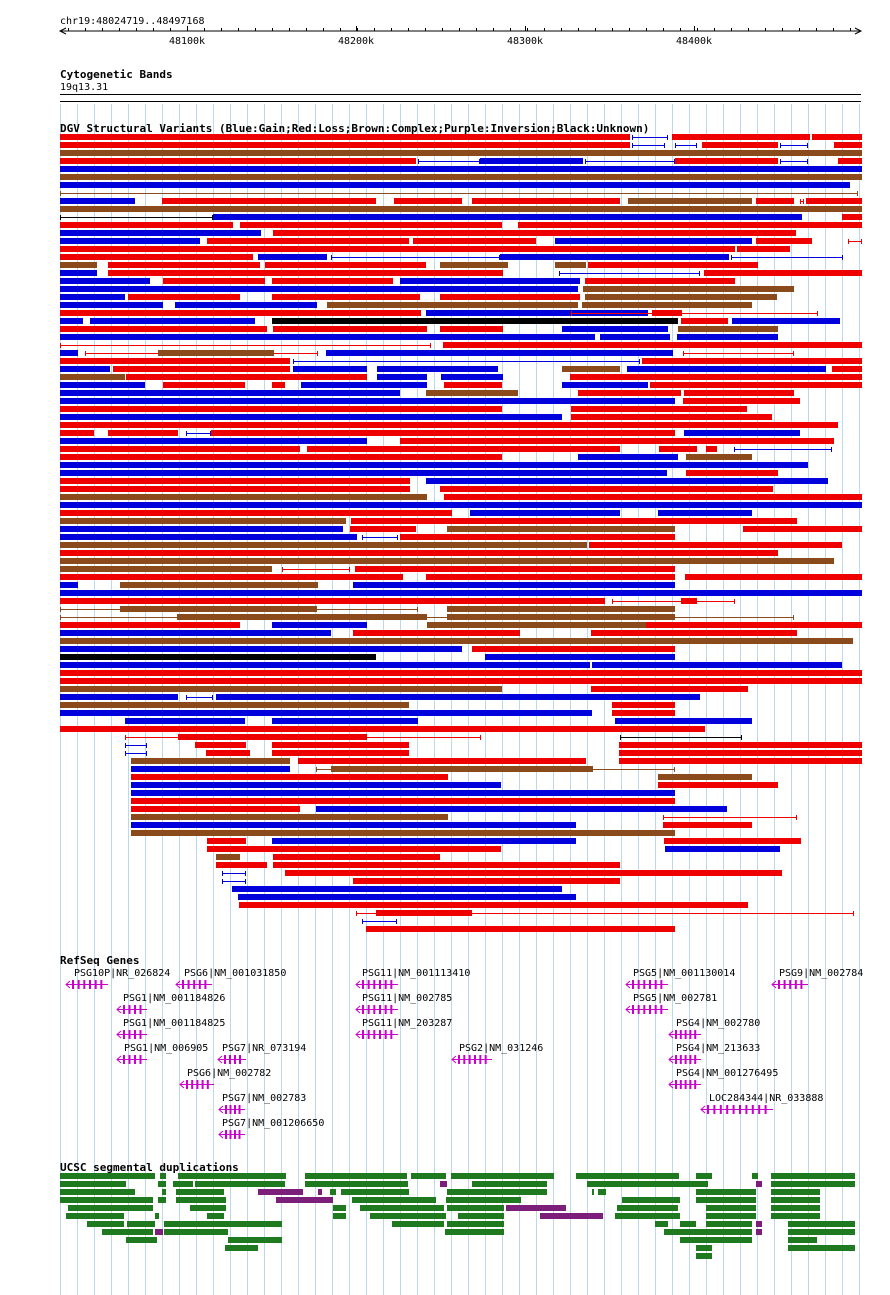  Describe the element at coordinates (457, 1210) in the screenshot. I see `segdup-track: UCSC segmental duplications` at that location.